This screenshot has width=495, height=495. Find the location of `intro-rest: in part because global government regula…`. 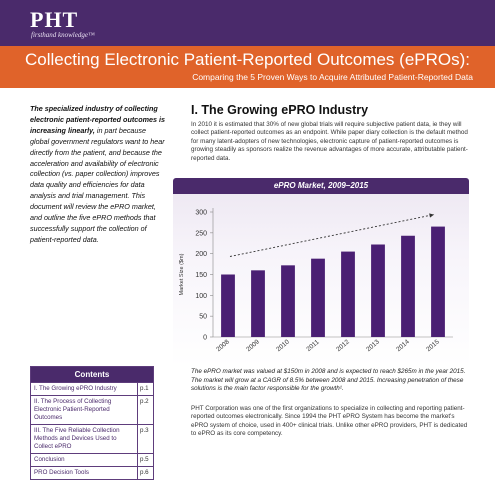

intro-rest: in part because global government regula… is located at coordinates (97, 184).